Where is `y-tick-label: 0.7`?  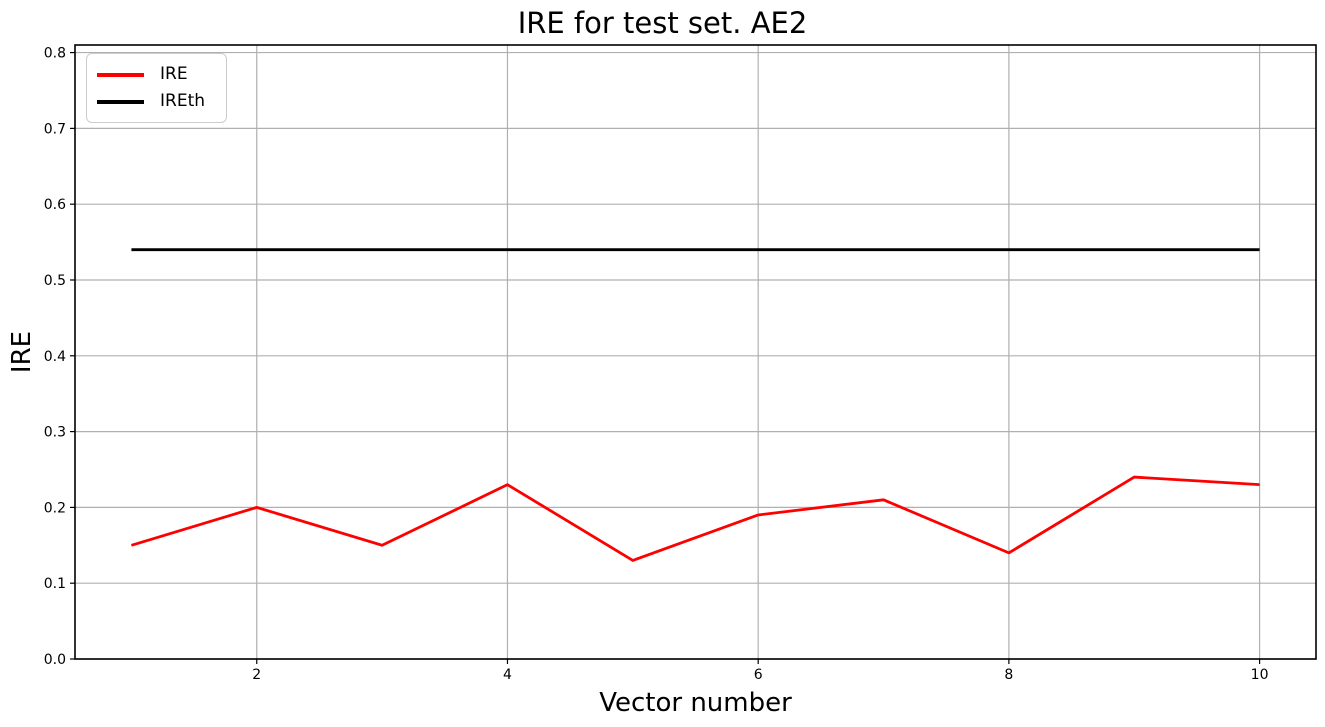 y-tick-label: 0.7 is located at coordinates (55, 129).